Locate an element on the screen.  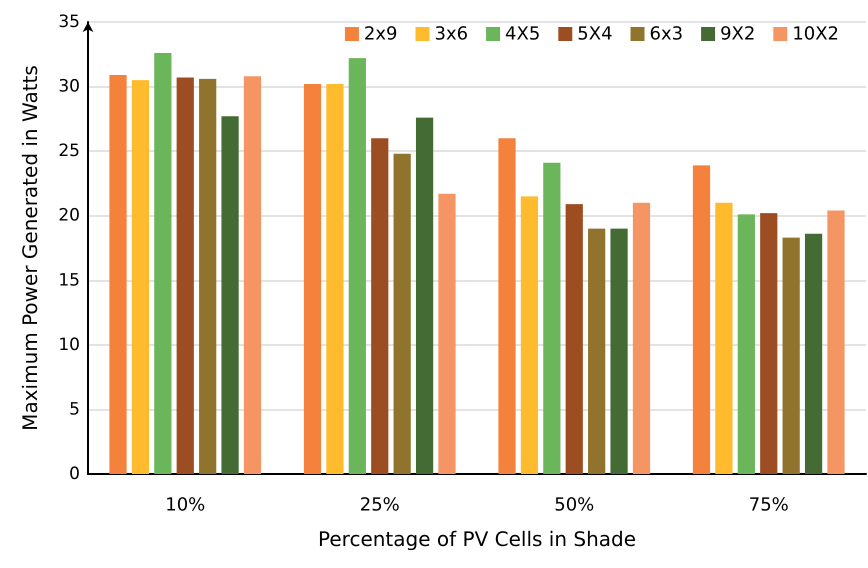
y-tick-label: 25 is located at coordinates (69, 151).